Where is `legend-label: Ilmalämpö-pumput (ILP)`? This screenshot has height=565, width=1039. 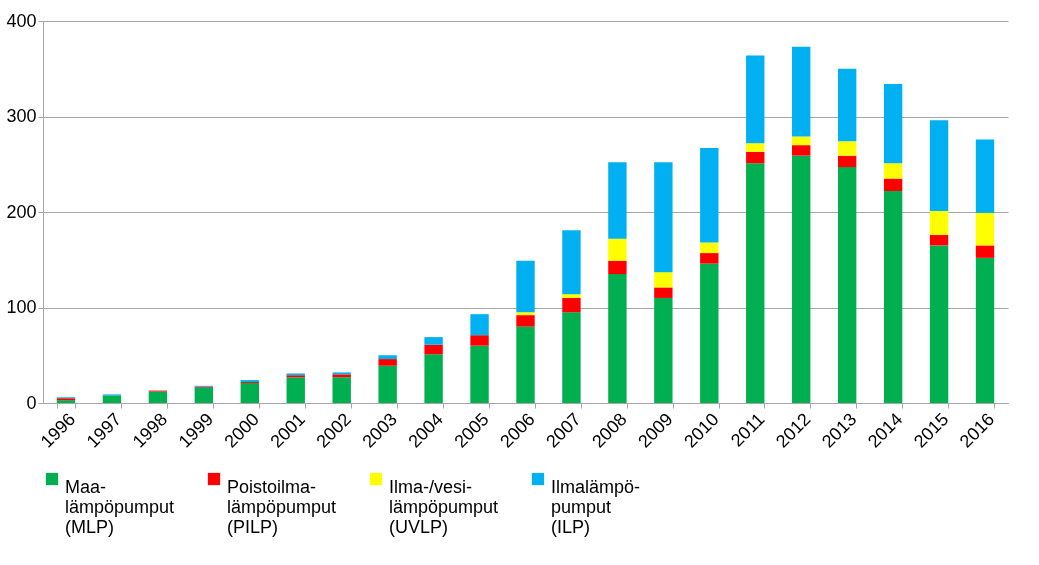 legend-label: Ilmalämpö-pumput (ILP) is located at coordinates (596, 507).